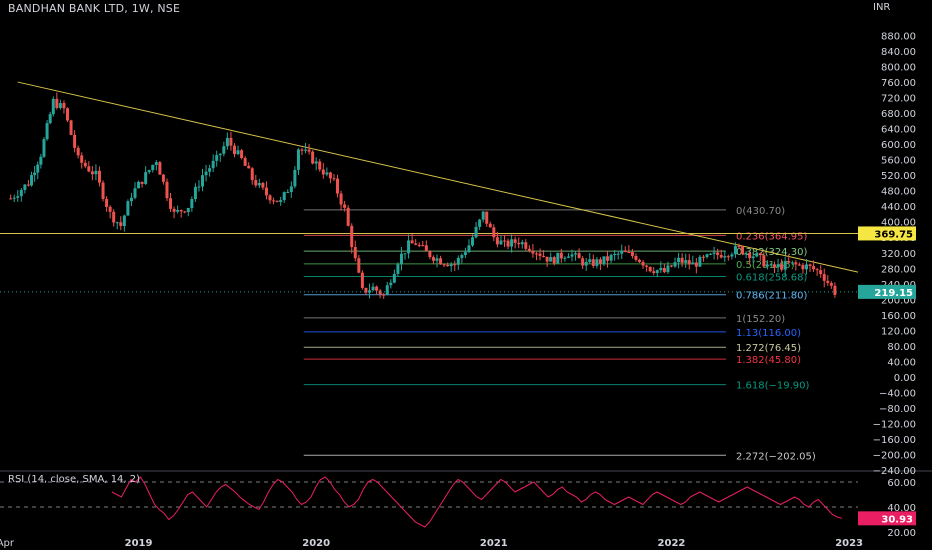  What do you see at coordinates (894, 440) in the screenshot?
I see `y-tick-label: −160.00` at bounding box center [894, 440].